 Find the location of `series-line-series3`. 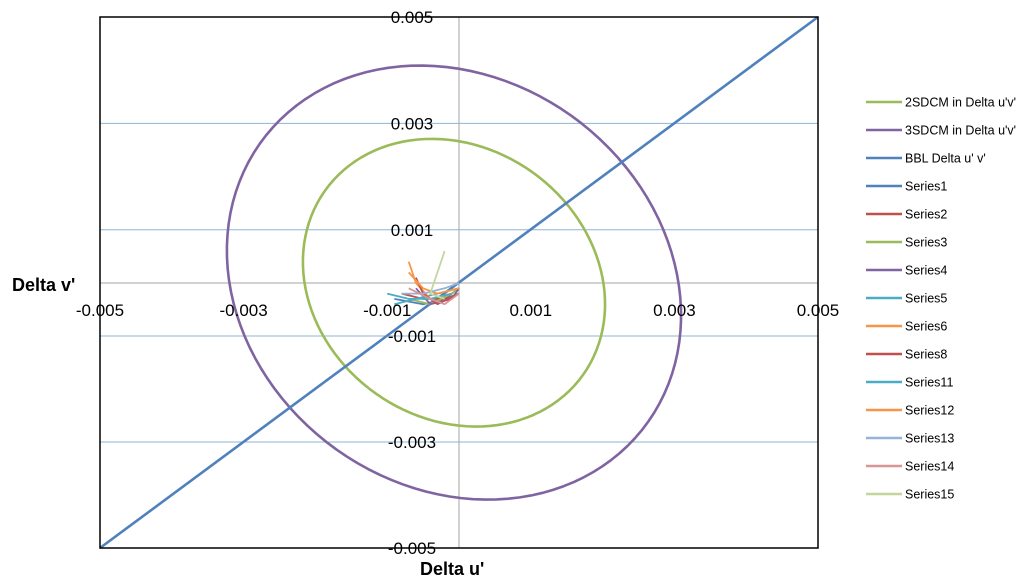

series-line-series3 is located at coordinates (434, 296).